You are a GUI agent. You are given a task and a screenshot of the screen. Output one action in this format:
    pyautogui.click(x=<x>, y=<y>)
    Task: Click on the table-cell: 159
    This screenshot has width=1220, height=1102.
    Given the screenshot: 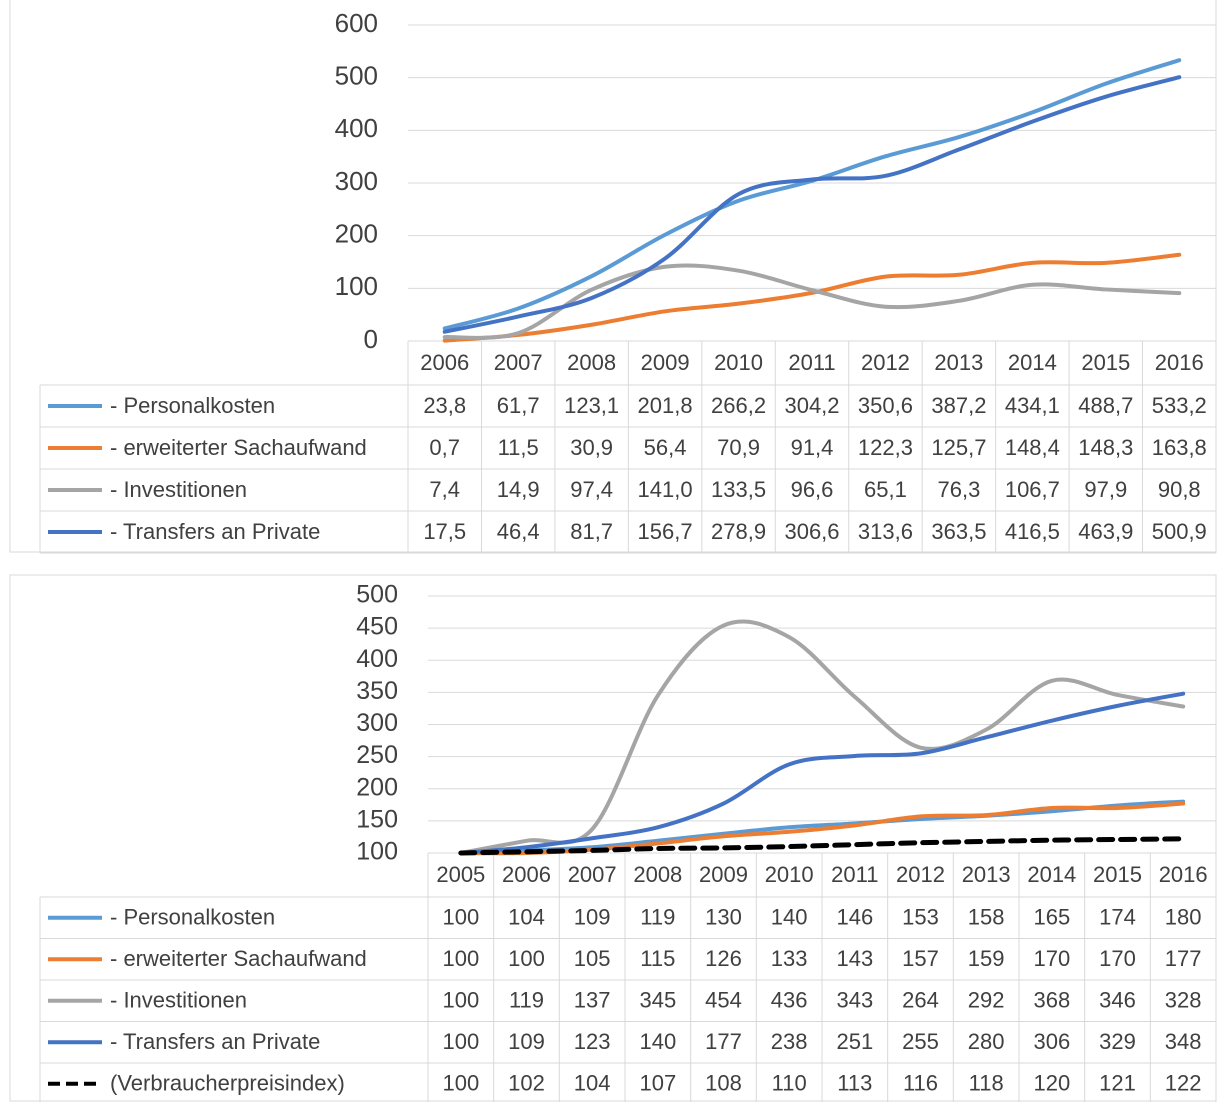 What is the action you would take?
    pyautogui.click(x=986, y=958)
    